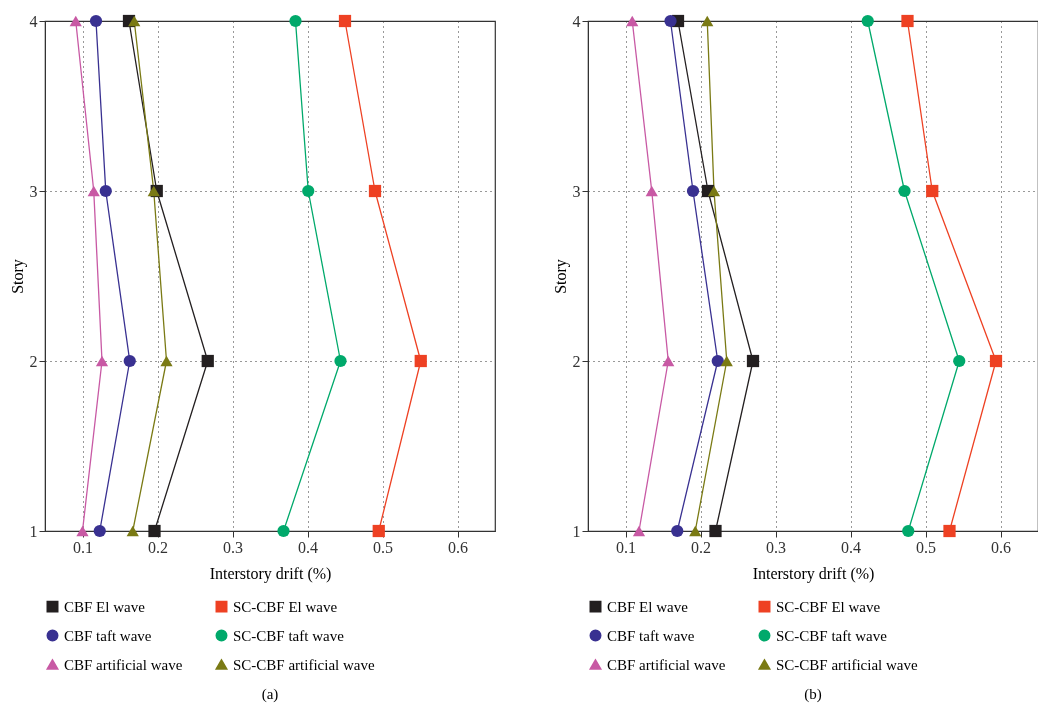 The height and width of the screenshot is (727, 1038). What do you see at coordinates (270, 694) in the screenshot?
I see `text: (a)` at bounding box center [270, 694].